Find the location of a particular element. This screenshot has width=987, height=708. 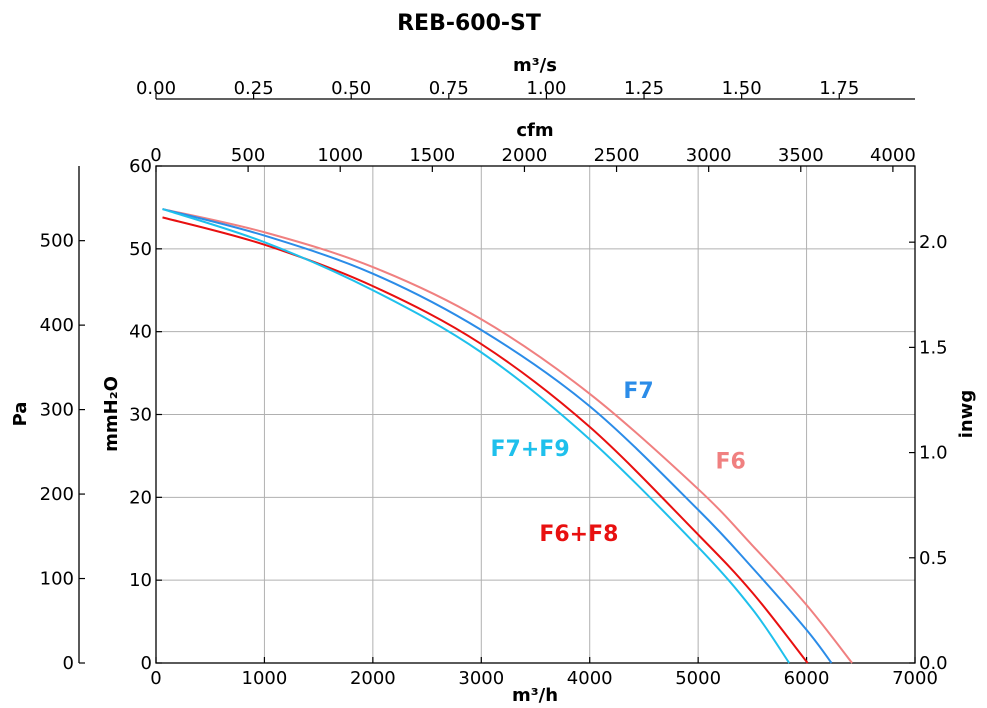

x-top-cfm-axis-title: cfm is located at coordinates (534, 130).